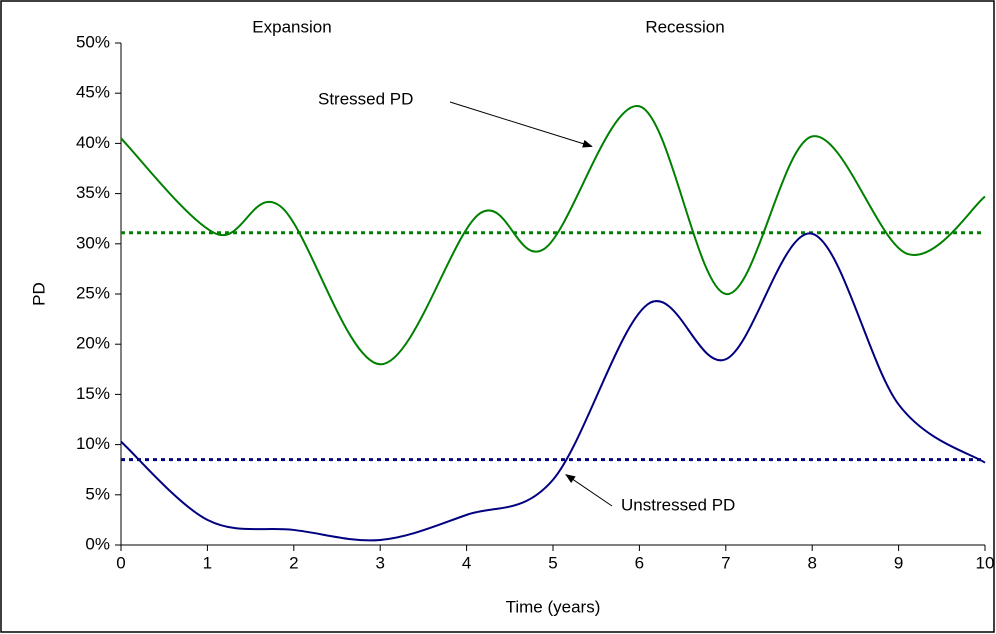  Describe the element at coordinates (93, 192) in the screenshot. I see `y-tick-label: 35%` at that location.